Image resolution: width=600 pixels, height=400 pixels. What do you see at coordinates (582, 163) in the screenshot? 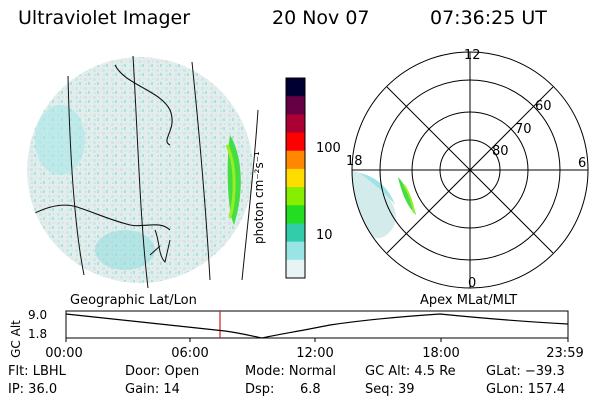
I see `mlt-label-6: 6` at bounding box center [582, 163].